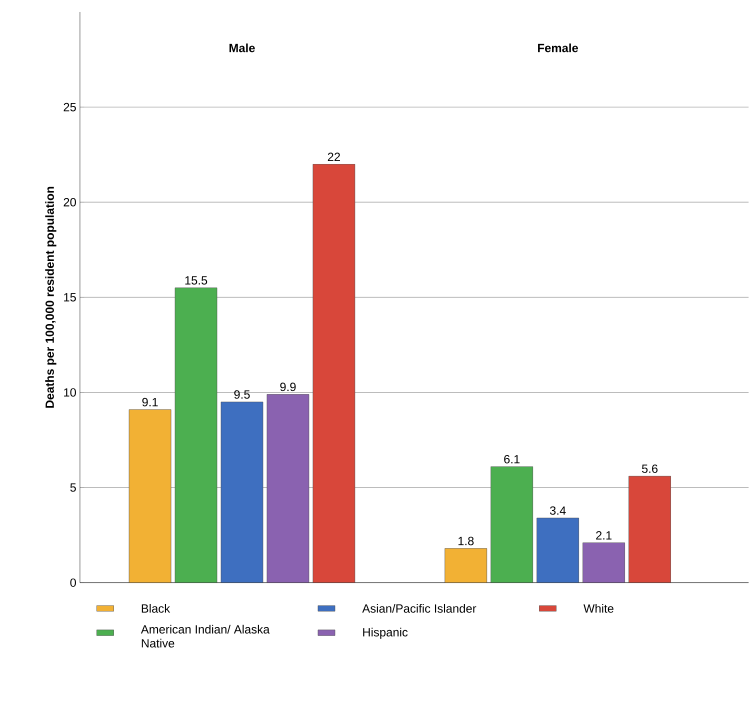  I want to click on data-label: 9.5, so click(242, 394).